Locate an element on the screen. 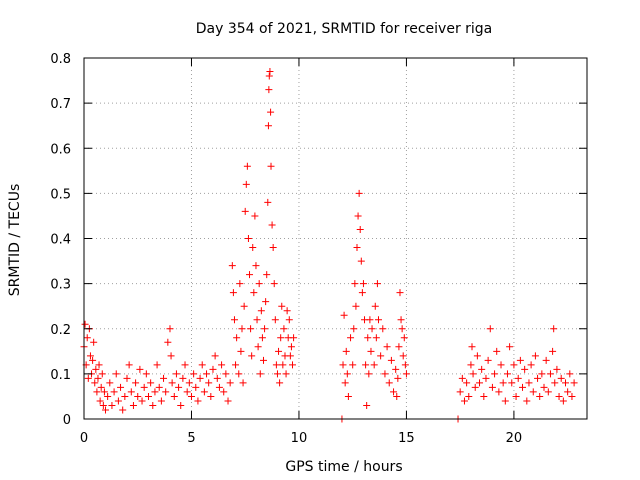 This screenshot has height=480, width=640. y-tick-label: 0.6 is located at coordinates (60, 149).